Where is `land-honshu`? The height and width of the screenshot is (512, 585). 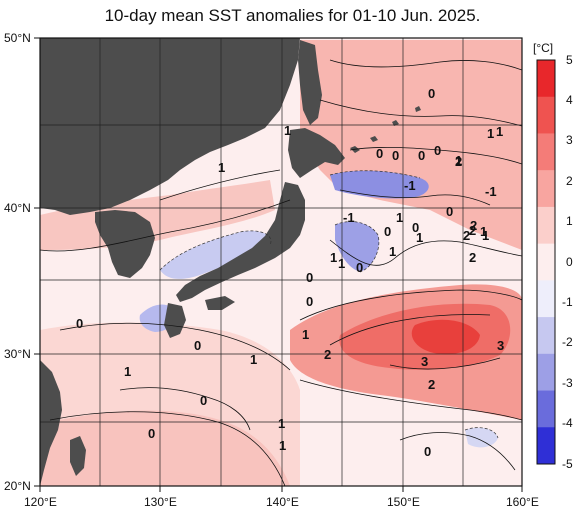
land-honshu is located at coordinates (240, 242).